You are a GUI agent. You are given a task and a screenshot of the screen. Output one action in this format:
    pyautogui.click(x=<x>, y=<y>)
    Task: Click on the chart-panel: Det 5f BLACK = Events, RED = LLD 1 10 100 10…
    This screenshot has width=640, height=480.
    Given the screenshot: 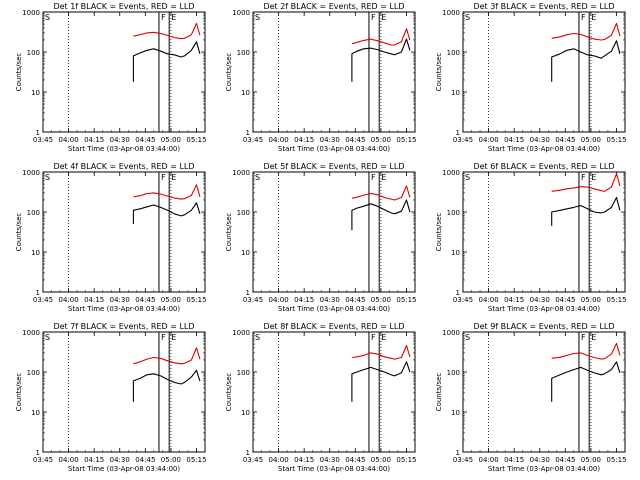 What is the action you would take?
    pyautogui.click(x=321, y=237)
    